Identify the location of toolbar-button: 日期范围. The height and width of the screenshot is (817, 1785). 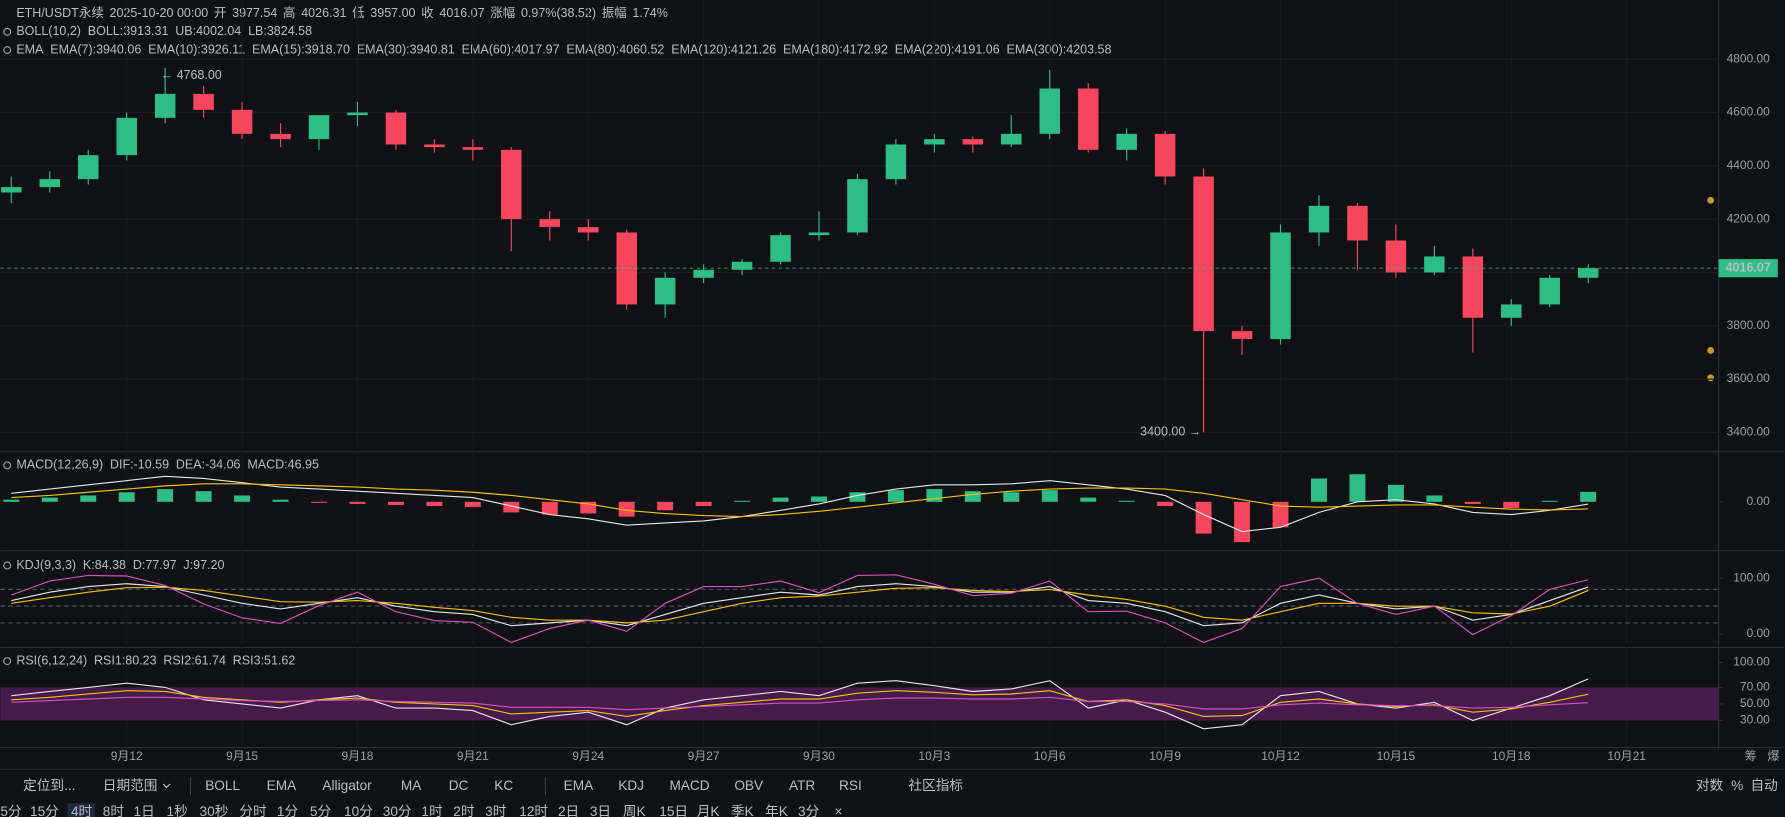
(130, 785).